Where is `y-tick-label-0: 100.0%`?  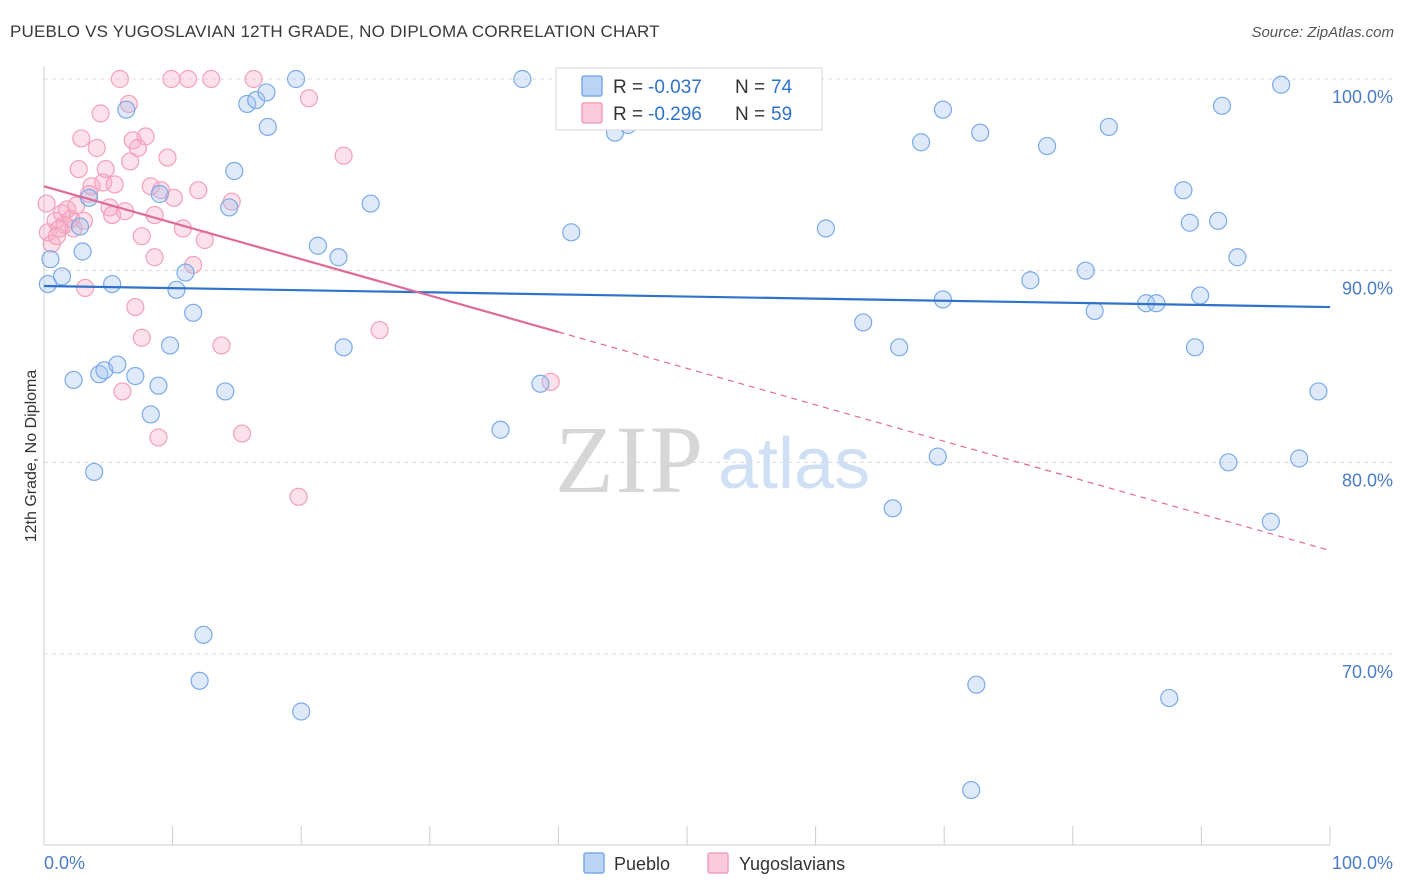
y-tick-label-0: 100.0% is located at coordinates (1362, 97).